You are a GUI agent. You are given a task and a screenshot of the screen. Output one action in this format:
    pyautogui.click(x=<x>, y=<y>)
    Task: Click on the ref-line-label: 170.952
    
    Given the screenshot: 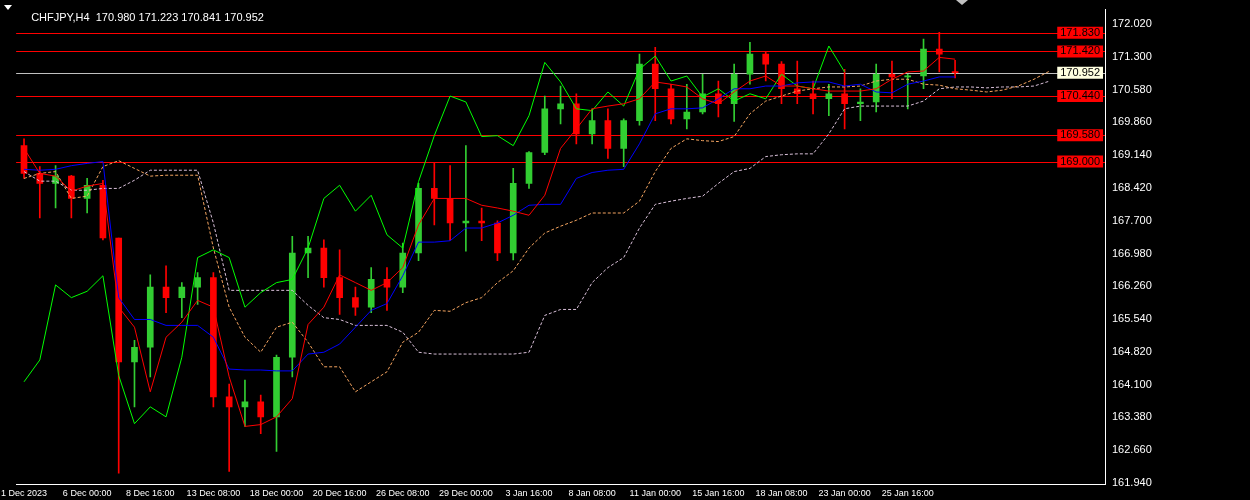 What is the action you would take?
    pyautogui.click(x=1080, y=71)
    